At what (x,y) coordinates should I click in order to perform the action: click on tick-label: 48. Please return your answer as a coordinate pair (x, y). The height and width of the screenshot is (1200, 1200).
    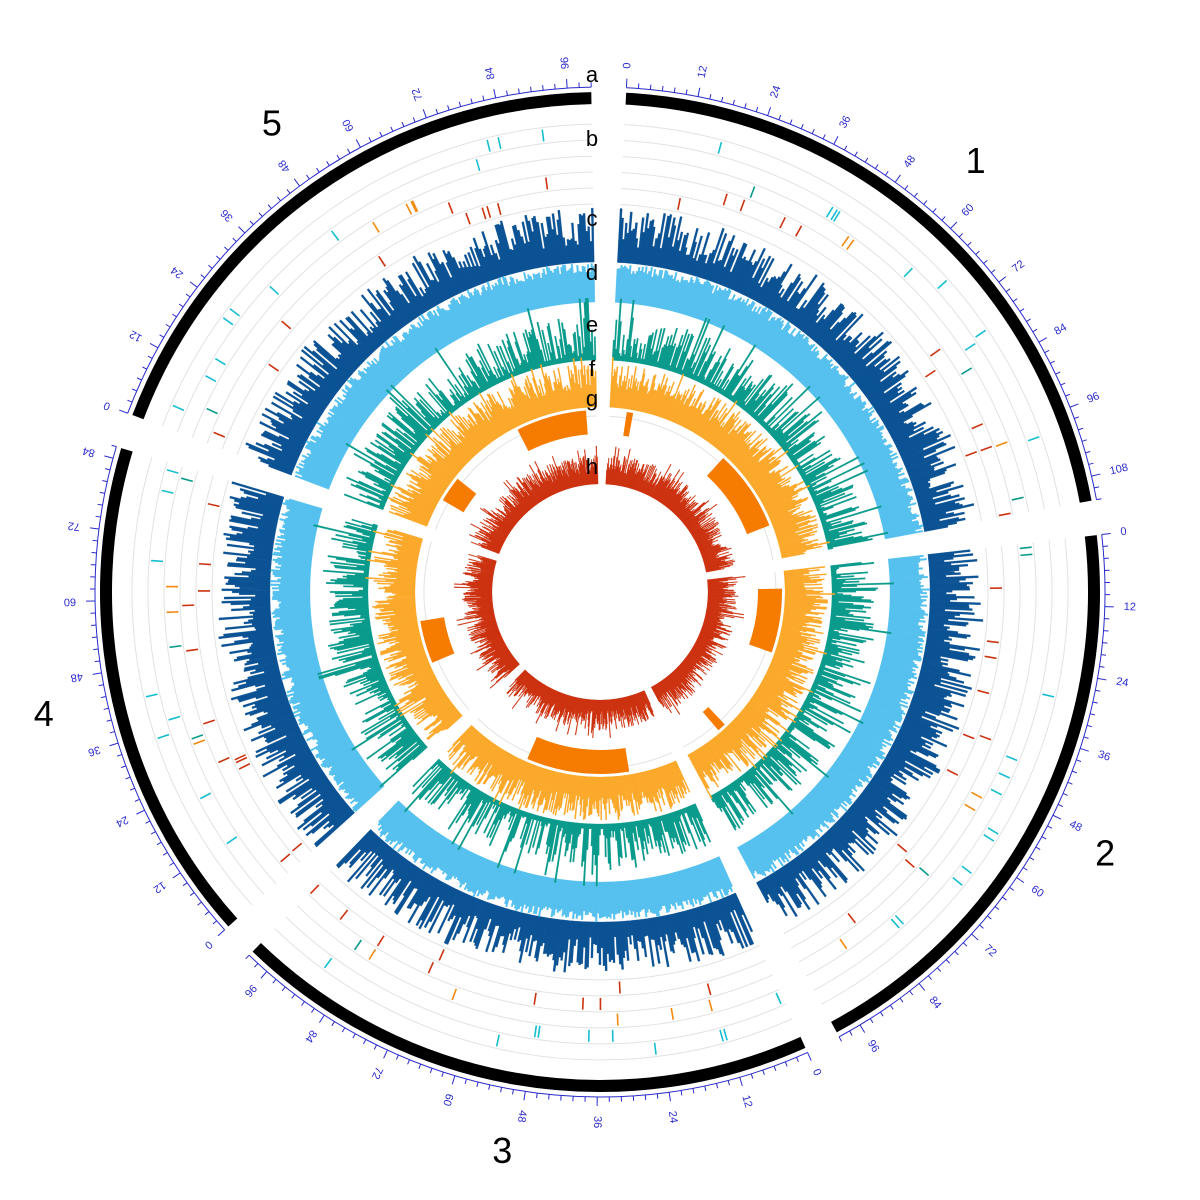
    Looking at the image, I should click on (284, 165).